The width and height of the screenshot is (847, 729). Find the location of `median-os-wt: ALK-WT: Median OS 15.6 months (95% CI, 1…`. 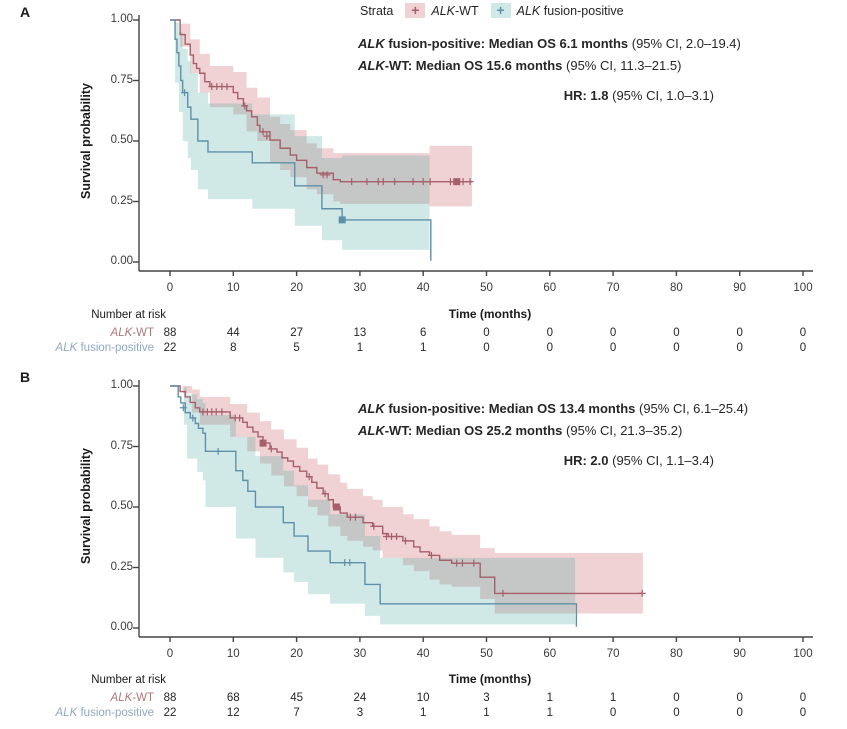

median-os-wt: ALK-WT: Median OS 15.6 months (95% CI, 1… is located at coordinates (520, 65).